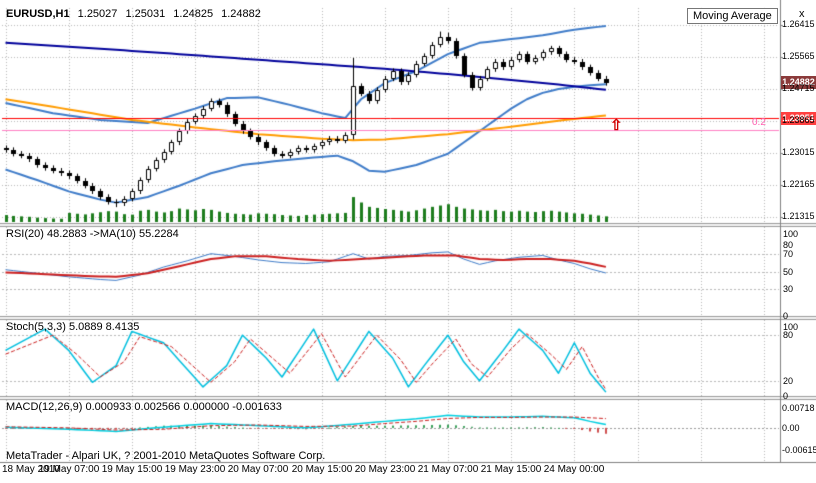  What do you see at coordinates (193, 14) in the screenshot?
I see `low-value: 1.24825` at bounding box center [193, 14].